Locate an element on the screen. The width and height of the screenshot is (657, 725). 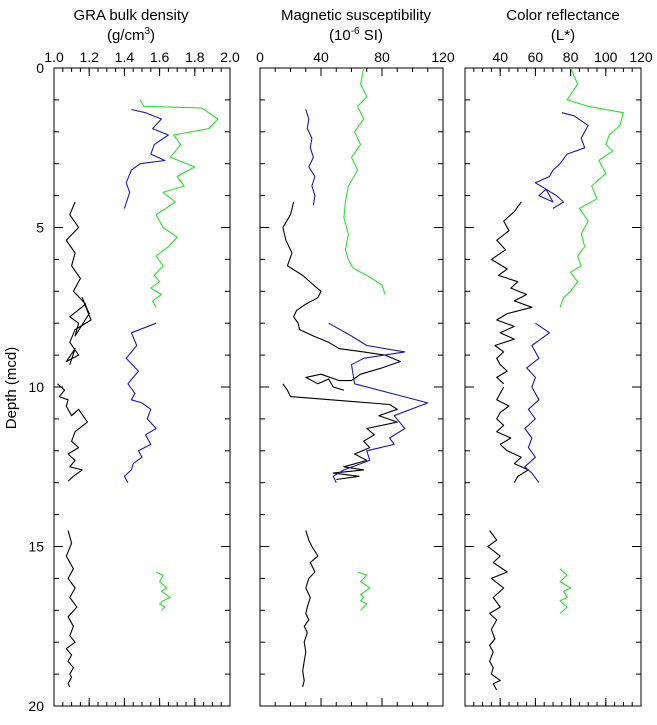
x-tick-label: 2.0 is located at coordinates (230, 57).